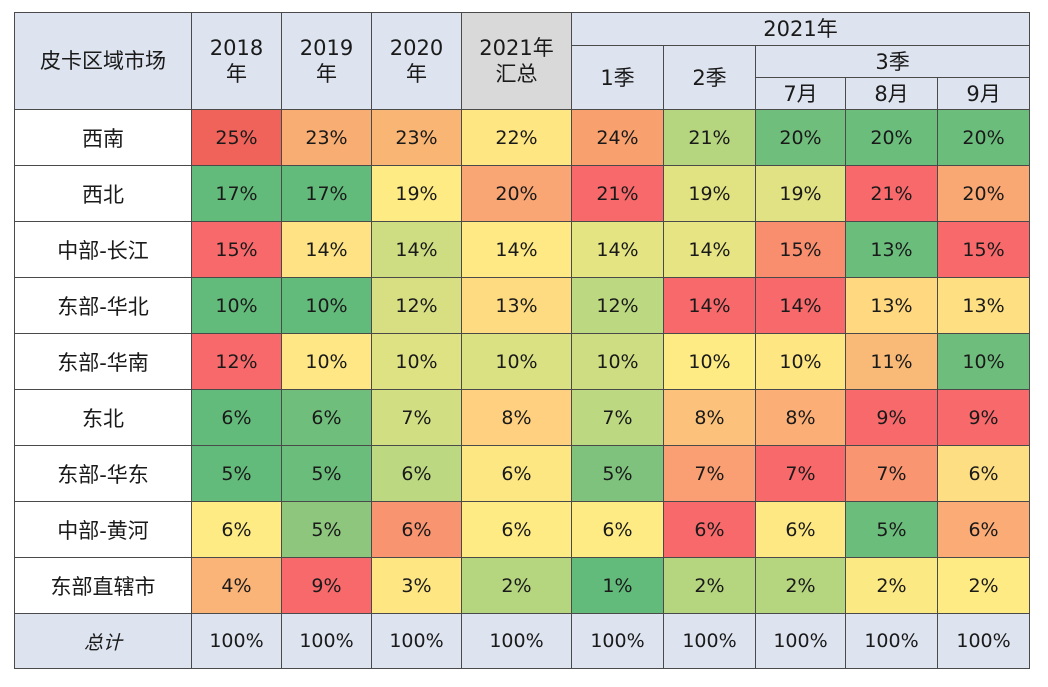  I want to click on data-cell: 17%, so click(236, 193).